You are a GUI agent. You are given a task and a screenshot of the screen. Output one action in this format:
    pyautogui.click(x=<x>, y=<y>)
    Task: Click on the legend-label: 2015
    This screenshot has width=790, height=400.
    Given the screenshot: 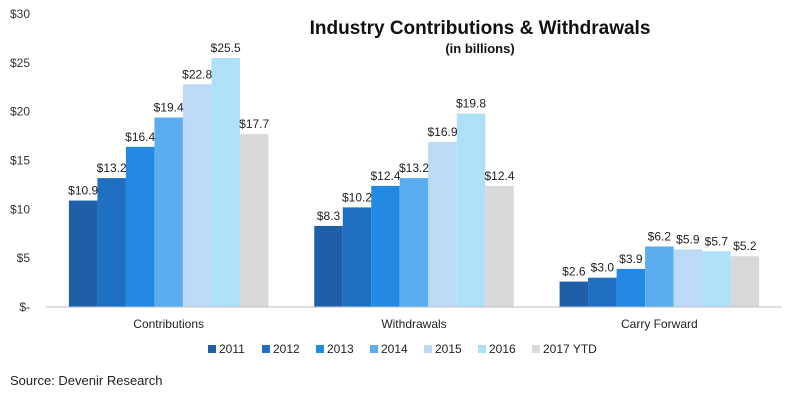 What is the action you would take?
    pyautogui.click(x=448, y=349)
    